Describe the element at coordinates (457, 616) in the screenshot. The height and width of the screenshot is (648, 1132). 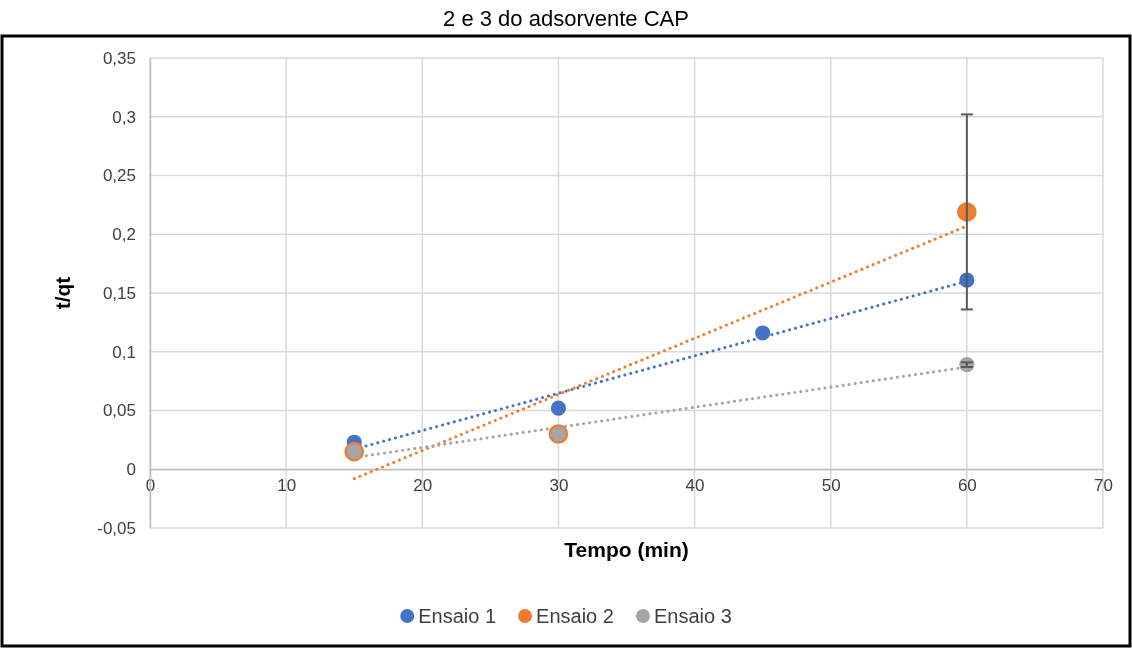
I see `legend-label: Ensaio 1` at that location.